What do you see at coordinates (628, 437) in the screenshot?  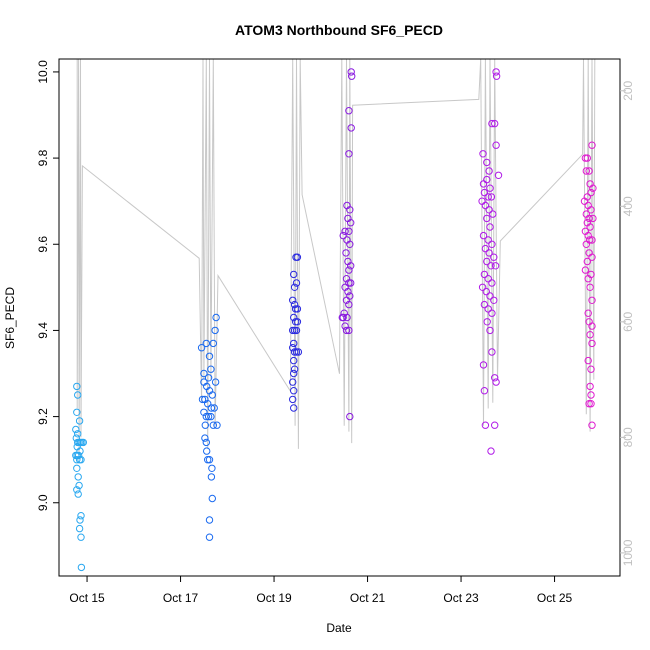 I see `right-tick-label: 800` at bounding box center [628, 437].